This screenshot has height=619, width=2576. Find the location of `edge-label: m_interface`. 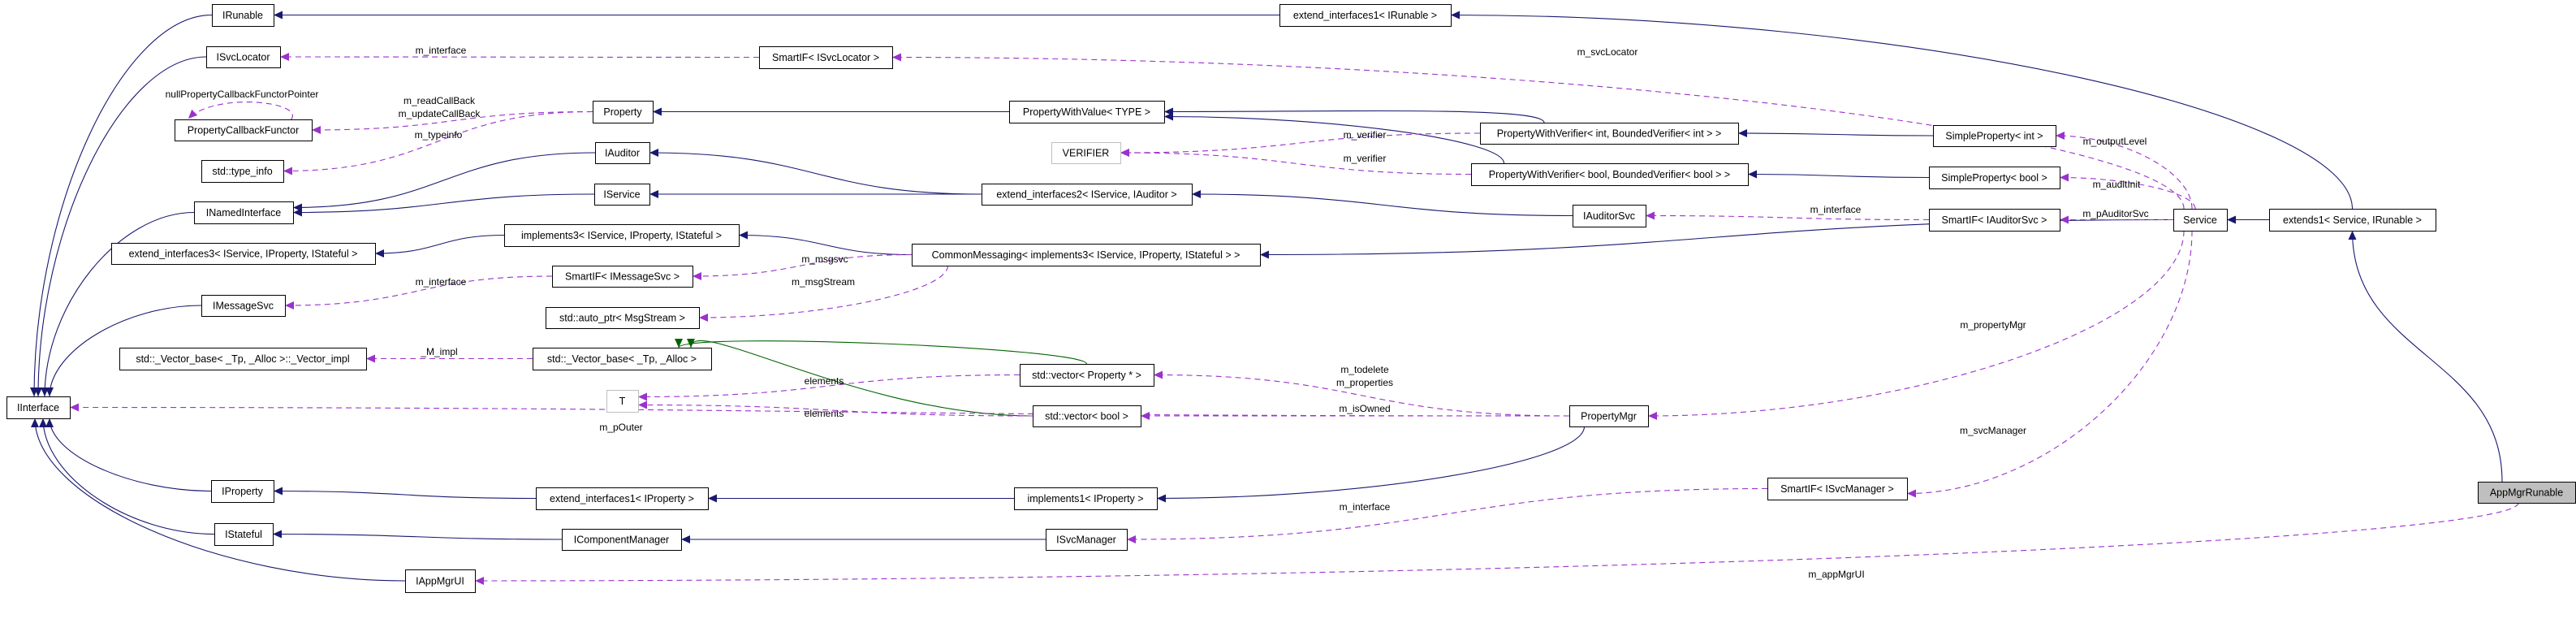

edge-label: m_interface is located at coordinates (1365, 507).